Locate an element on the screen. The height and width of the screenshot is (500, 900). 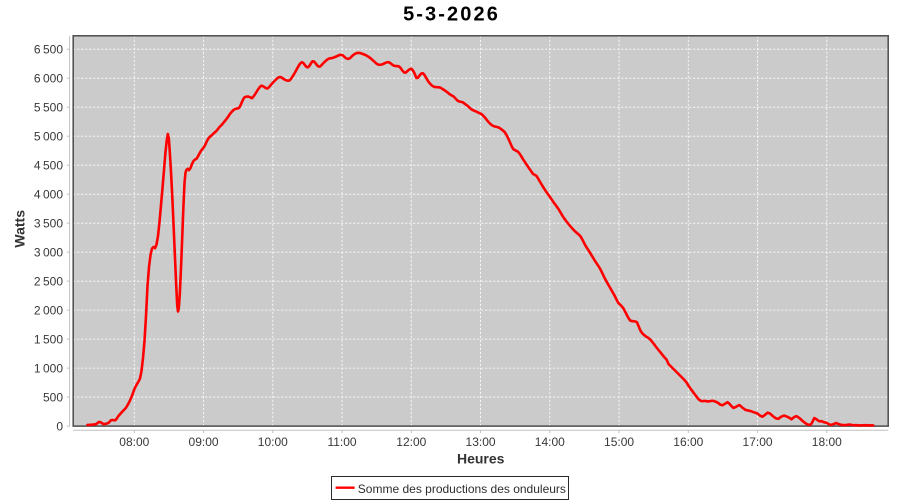
svg-text: 5 500 is located at coordinates (48, 107).